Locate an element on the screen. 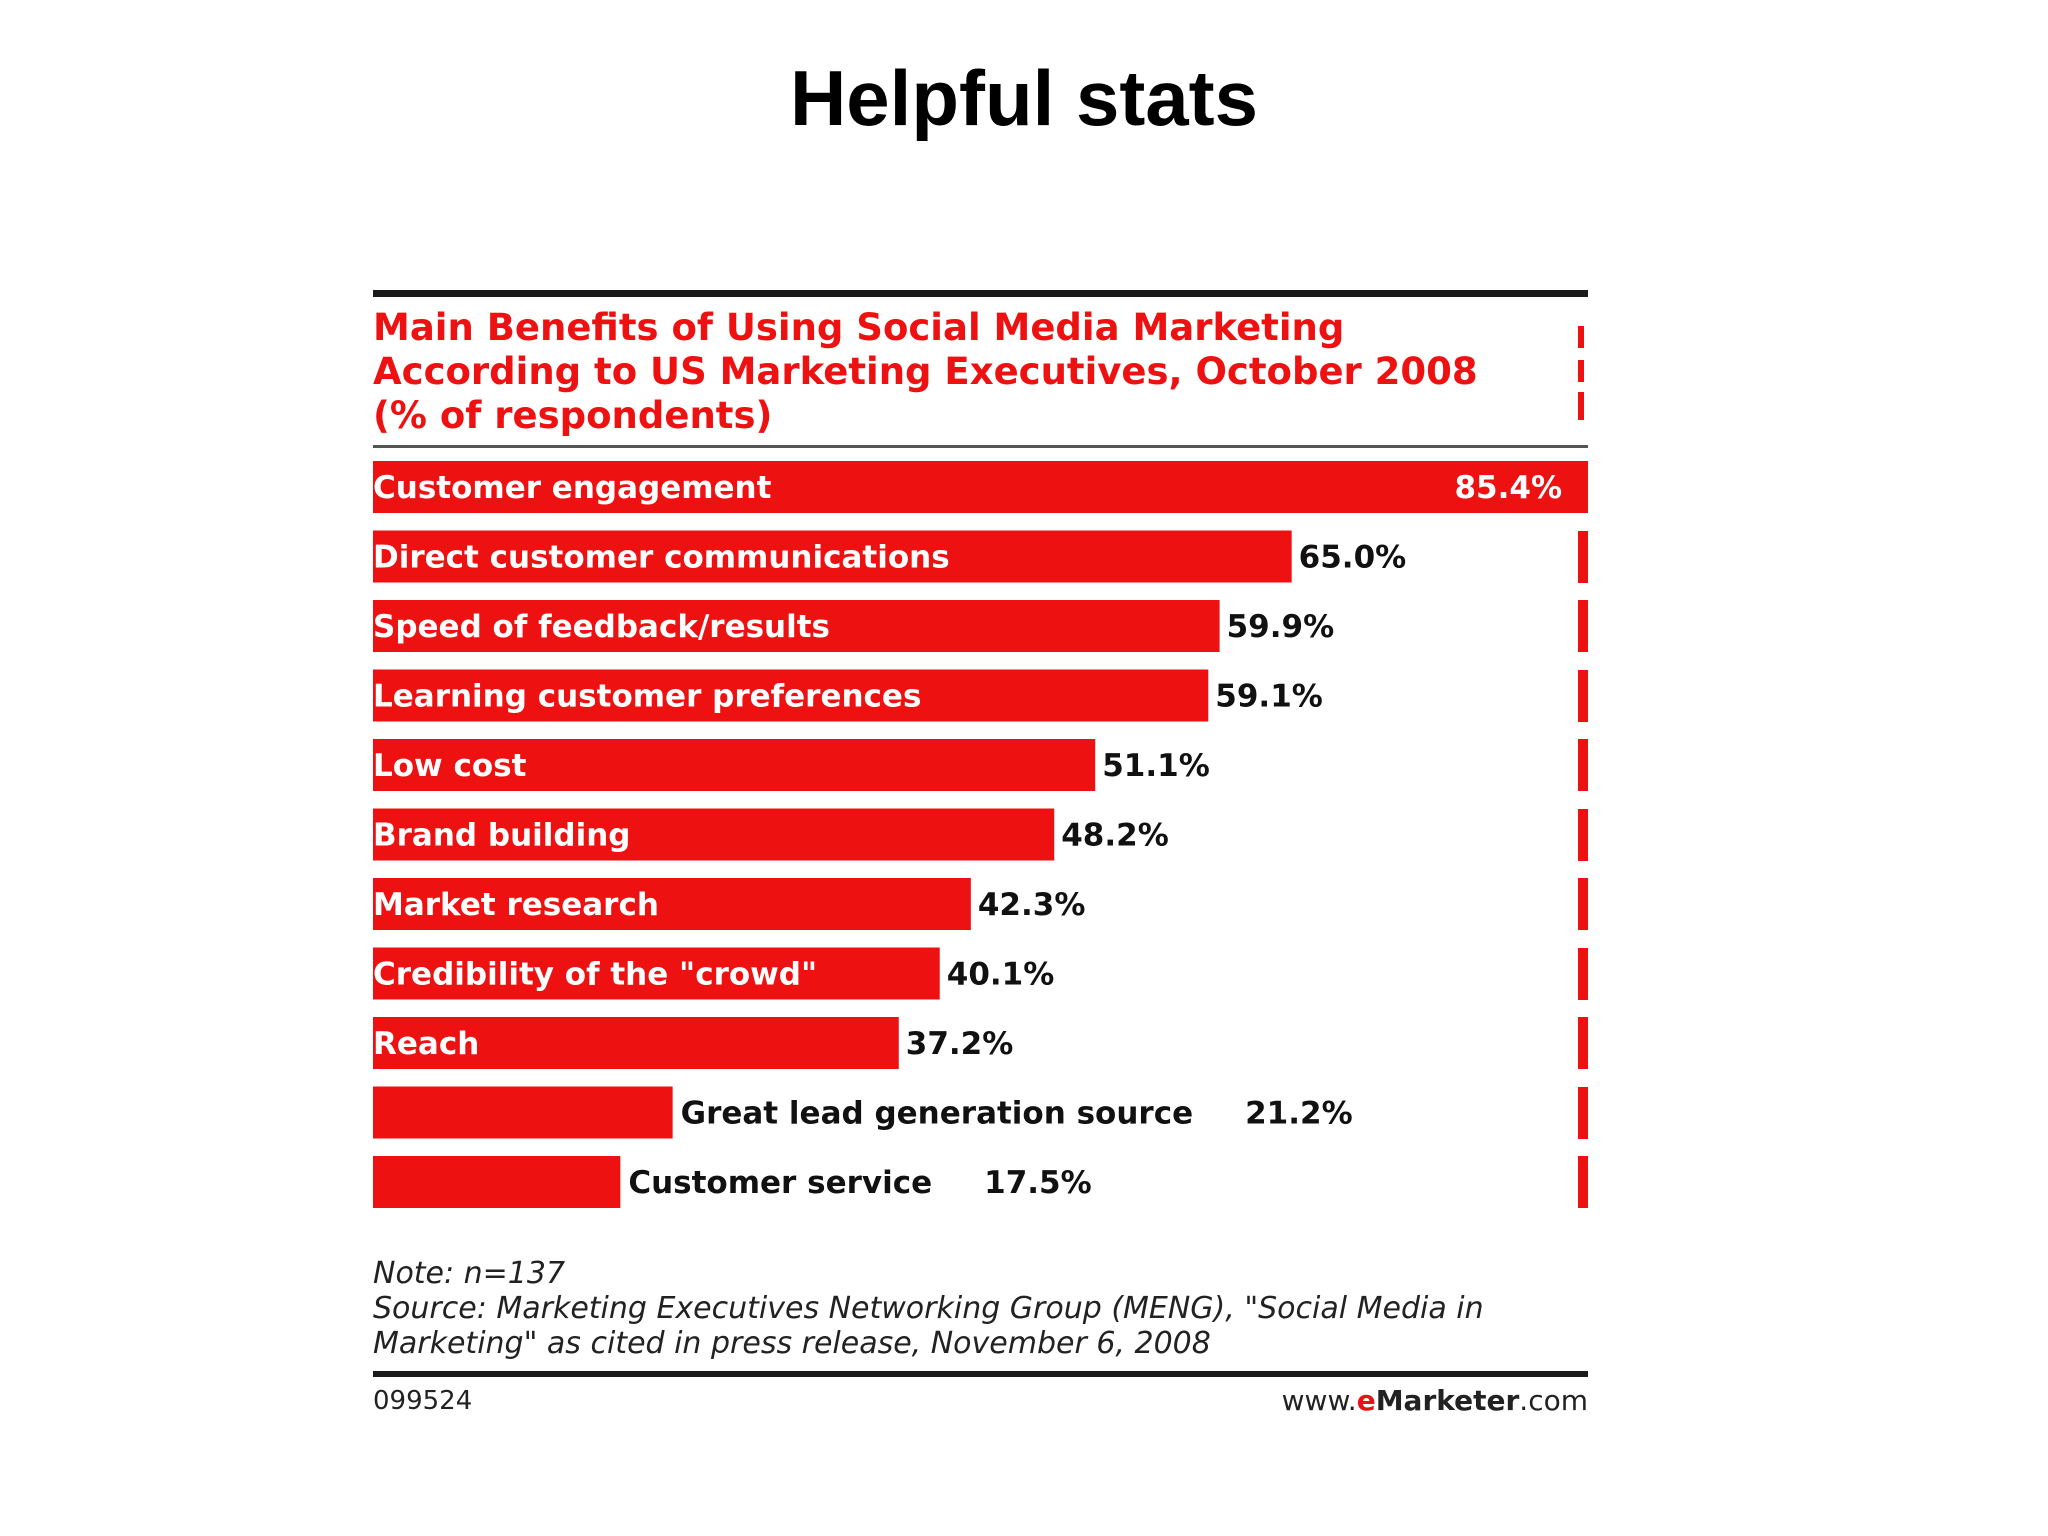 Image resolution: width=2048 pixels, height=1536 pixels. chart-id: 099524 is located at coordinates (423, 1401).